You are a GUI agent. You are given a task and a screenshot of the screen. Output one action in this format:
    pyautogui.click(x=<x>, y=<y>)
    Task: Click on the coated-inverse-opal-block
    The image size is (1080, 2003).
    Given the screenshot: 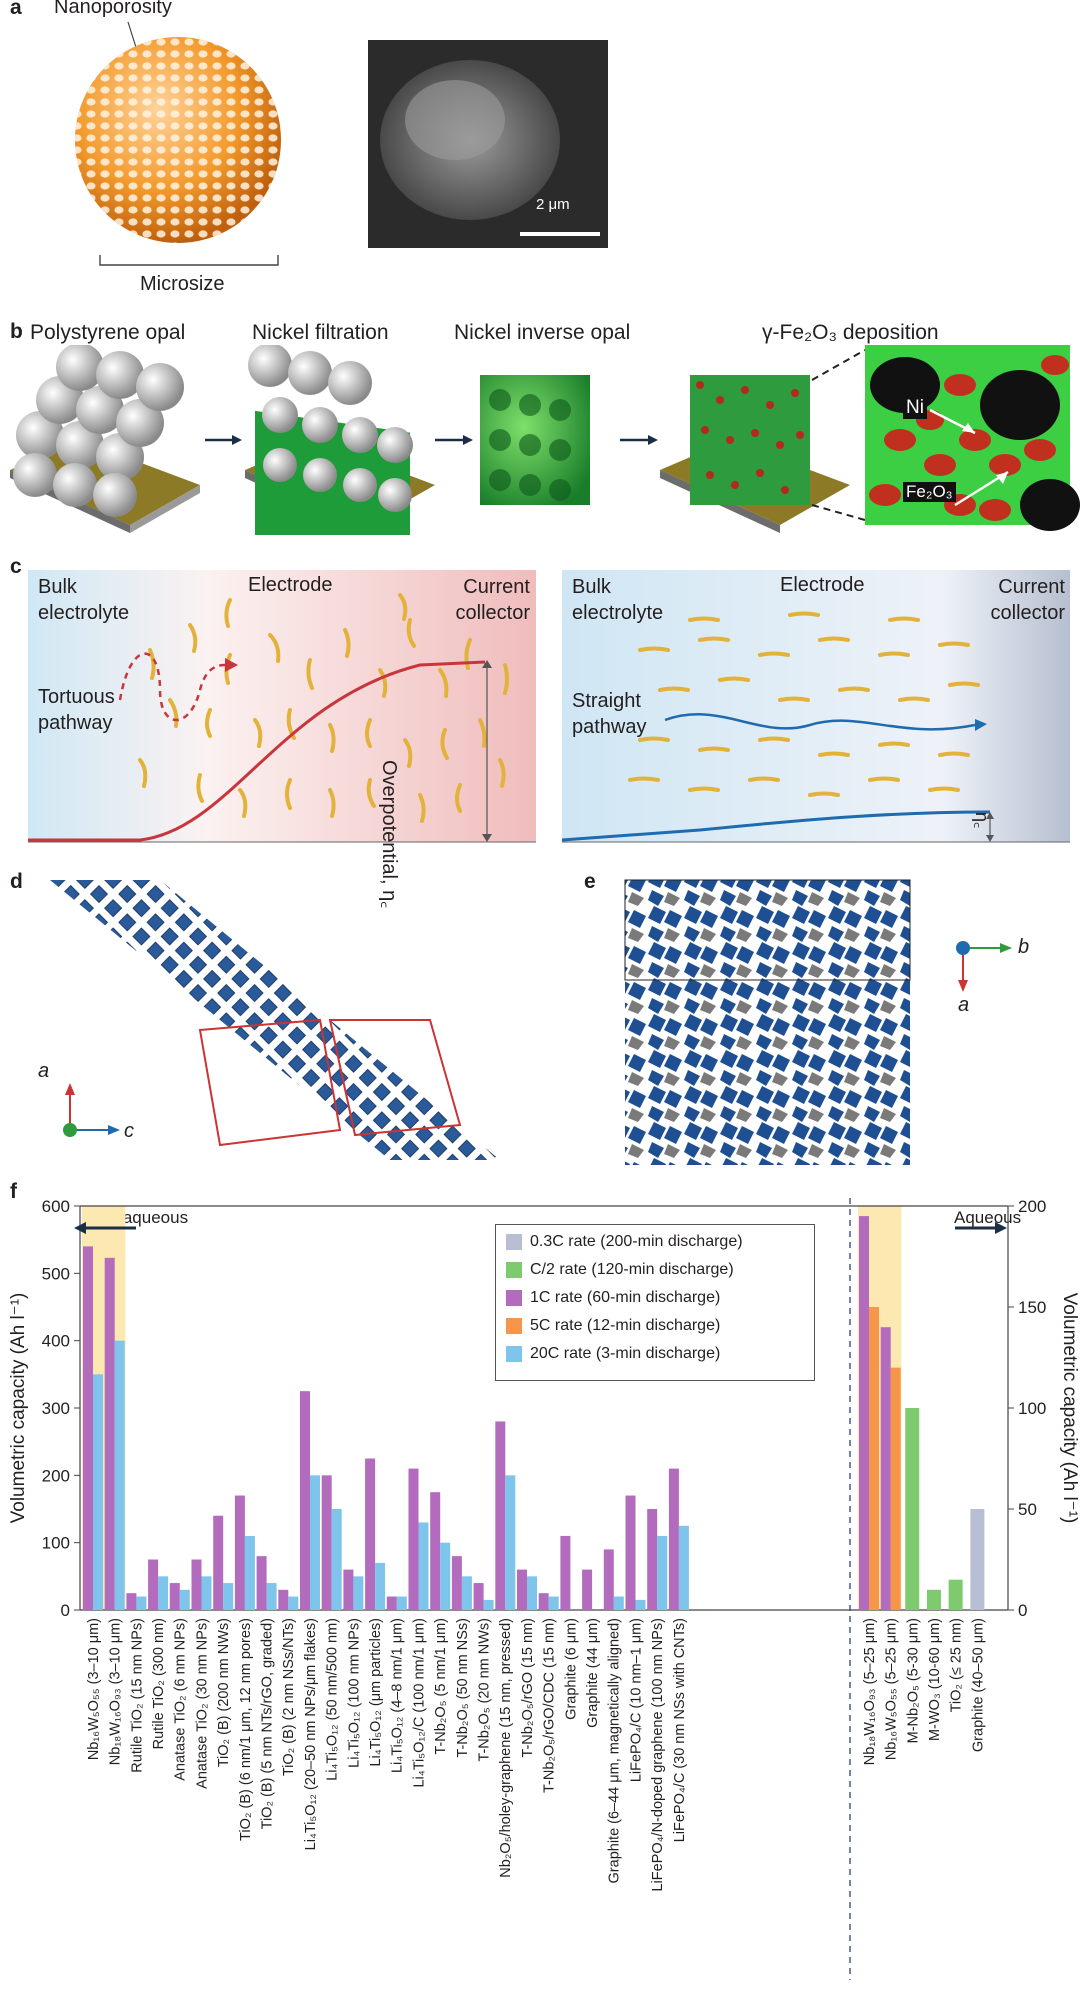 What is the action you would take?
    pyautogui.click(x=750, y=440)
    